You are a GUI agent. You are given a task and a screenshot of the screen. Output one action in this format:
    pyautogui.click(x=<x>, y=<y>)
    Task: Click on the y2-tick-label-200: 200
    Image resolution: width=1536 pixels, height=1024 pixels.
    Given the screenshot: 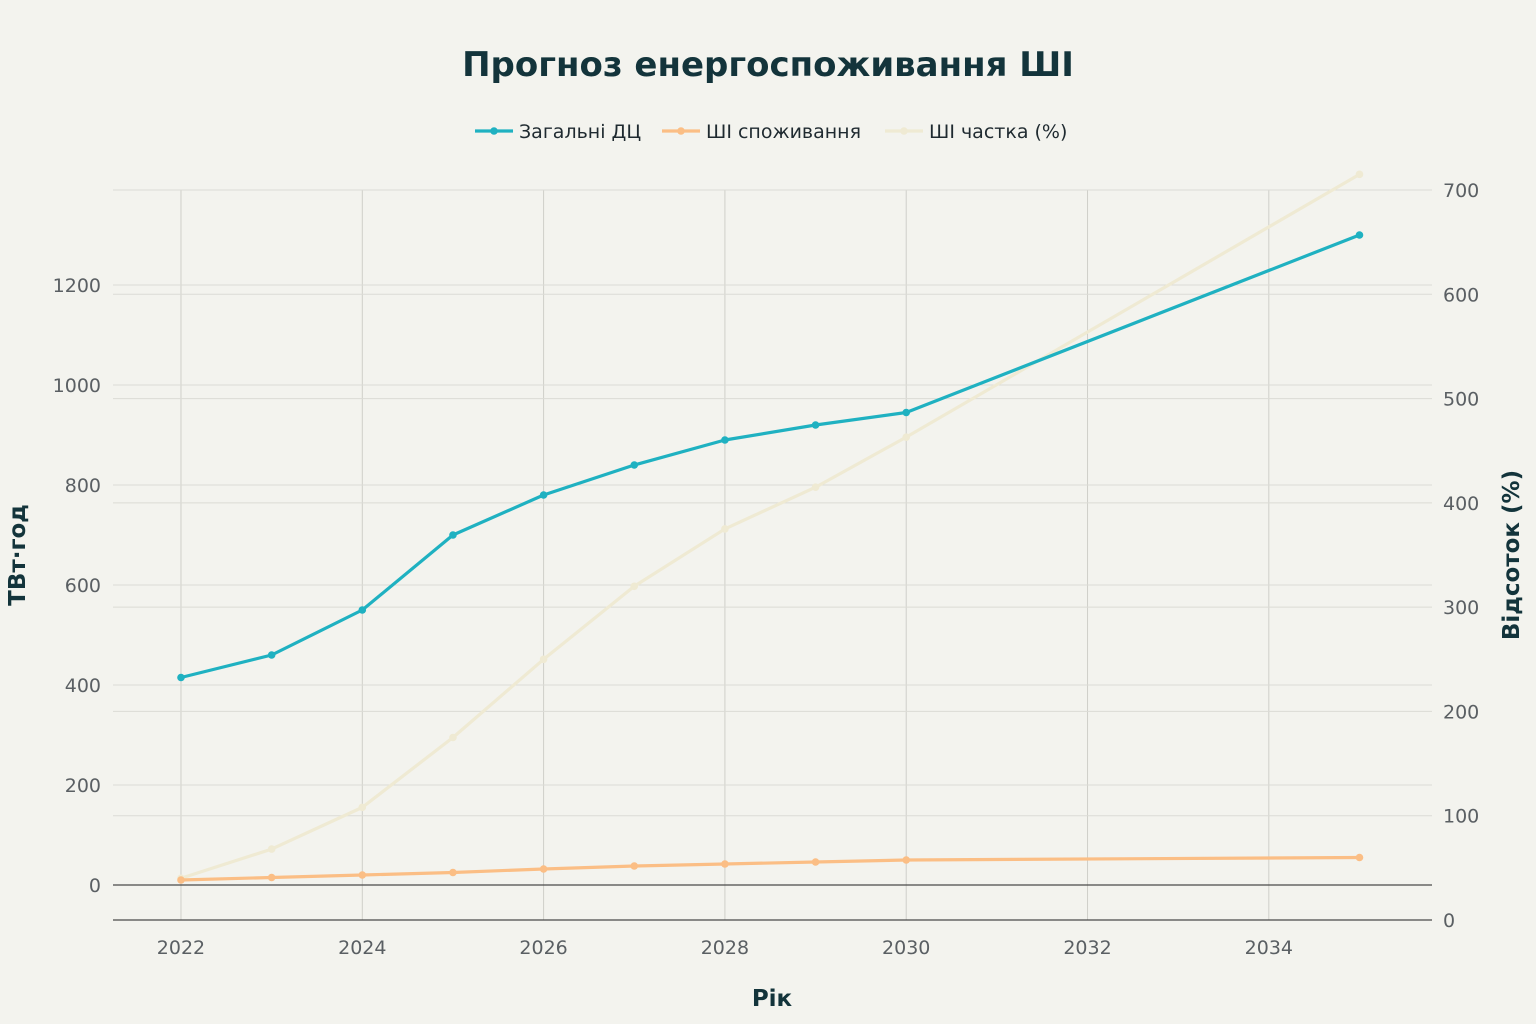 What is the action you would take?
    pyautogui.click(x=1461, y=712)
    